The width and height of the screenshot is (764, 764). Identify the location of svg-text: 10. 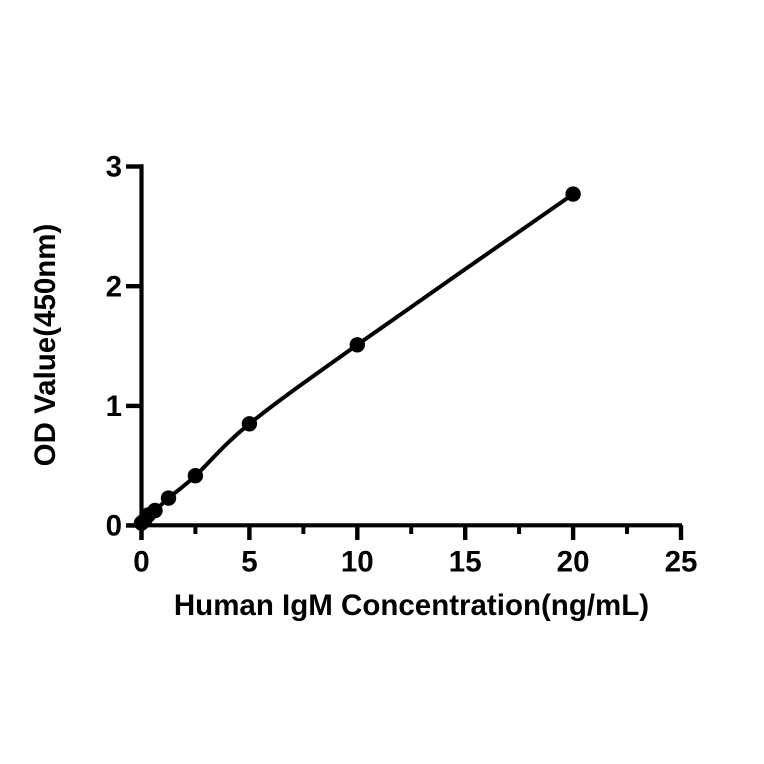
(357, 562).